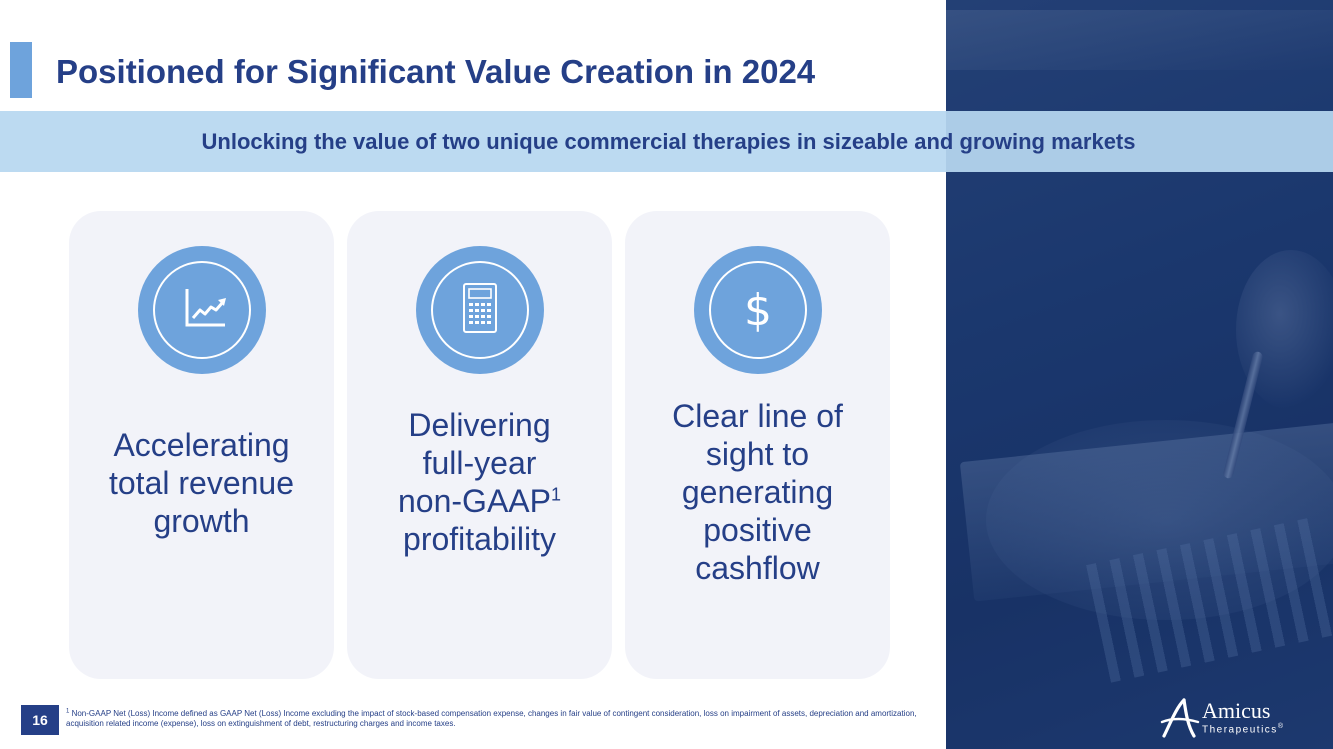  I want to click on card-revenue-growth: Accelerating total revenue growth, so click(201, 445).